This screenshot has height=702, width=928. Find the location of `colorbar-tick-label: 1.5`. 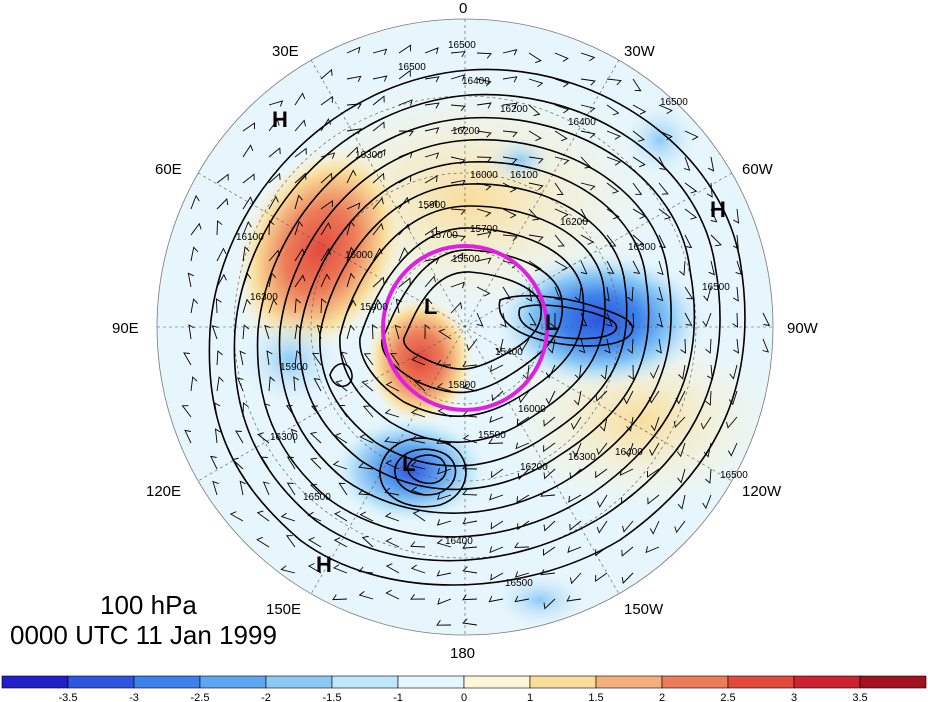

colorbar-tick-label: 1.5 is located at coordinates (595, 697).